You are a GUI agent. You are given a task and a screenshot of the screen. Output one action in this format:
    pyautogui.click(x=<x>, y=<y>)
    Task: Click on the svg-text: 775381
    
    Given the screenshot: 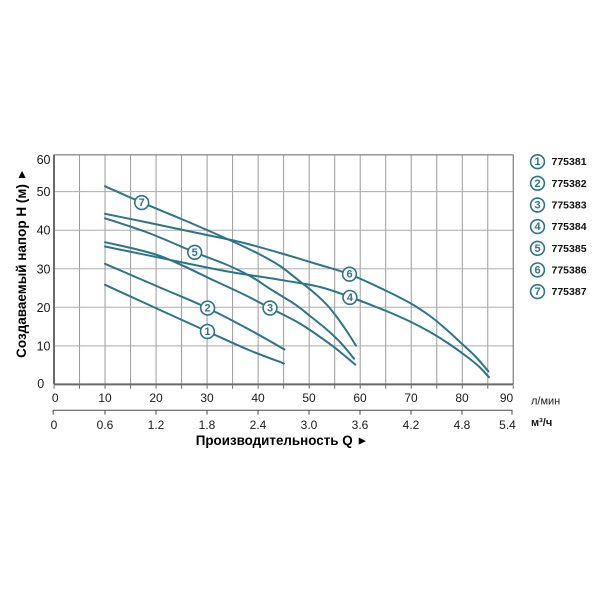 What is the action you would take?
    pyautogui.click(x=569, y=162)
    